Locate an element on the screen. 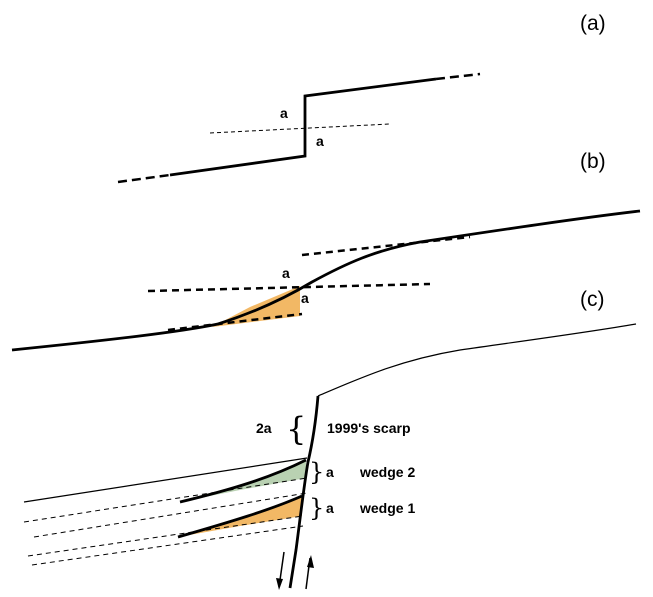 This screenshot has height=597, width=653. wedge-1-fill is located at coordinates (240, 516).